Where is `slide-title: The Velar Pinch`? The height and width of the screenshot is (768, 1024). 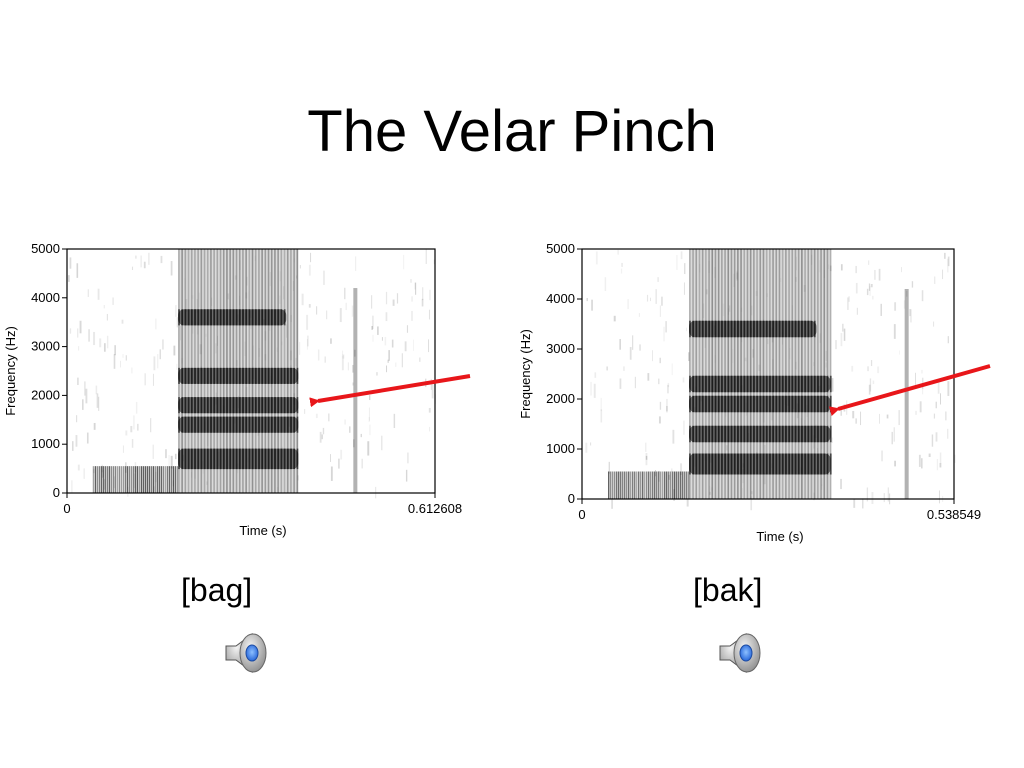
slide-title: The Velar Pinch is located at coordinates (512, 131).